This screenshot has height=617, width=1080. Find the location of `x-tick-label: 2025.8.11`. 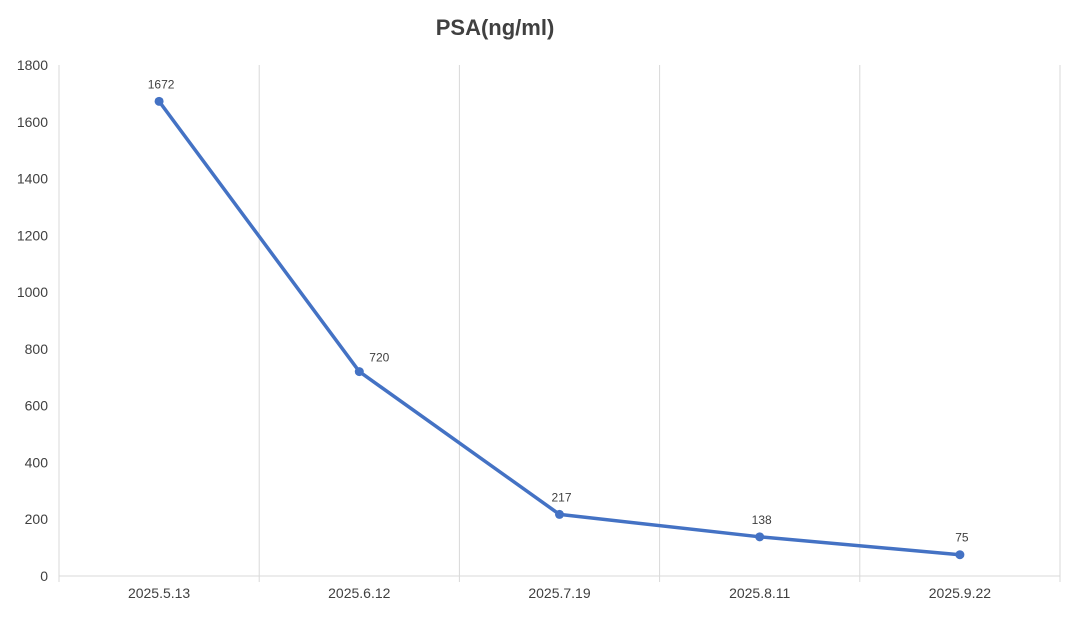

x-tick-label: 2025.8.11 is located at coordinates (759, 593).